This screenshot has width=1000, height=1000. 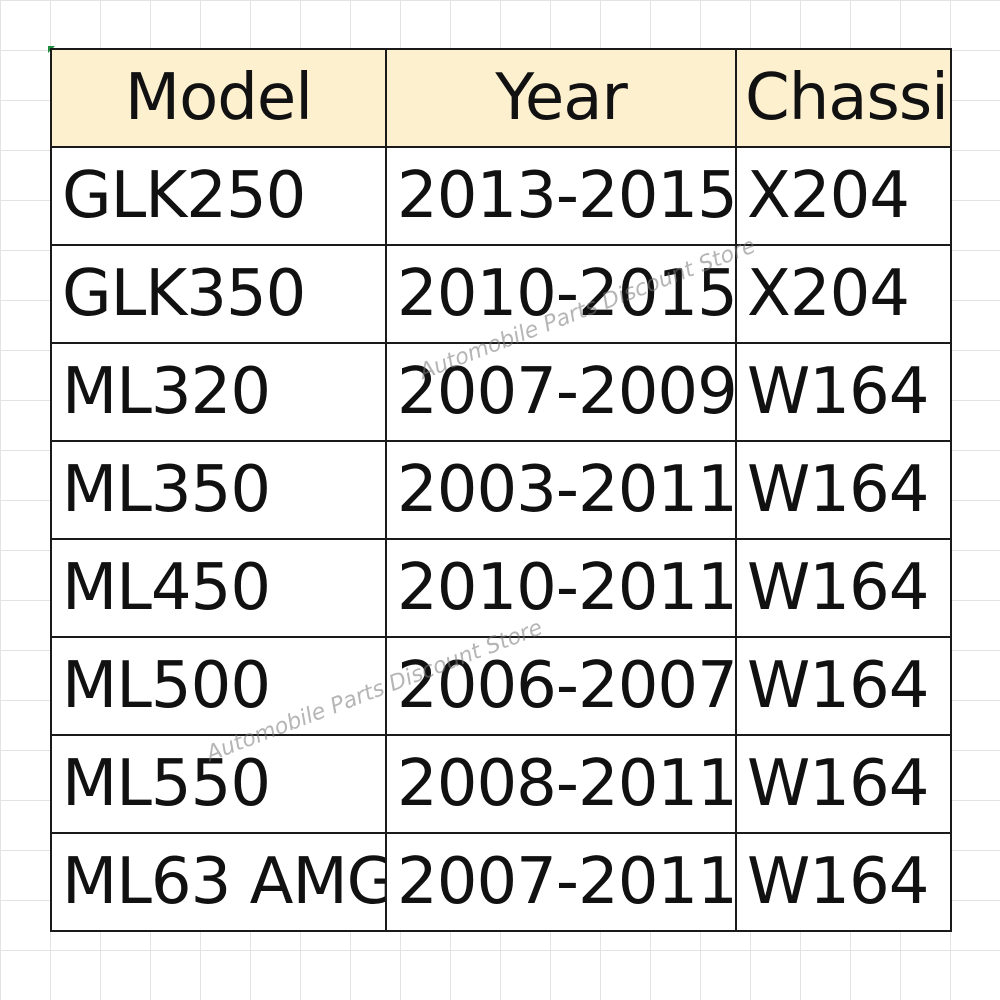 I want to click on cell-model: GLK350, so click(x=218, y=294).